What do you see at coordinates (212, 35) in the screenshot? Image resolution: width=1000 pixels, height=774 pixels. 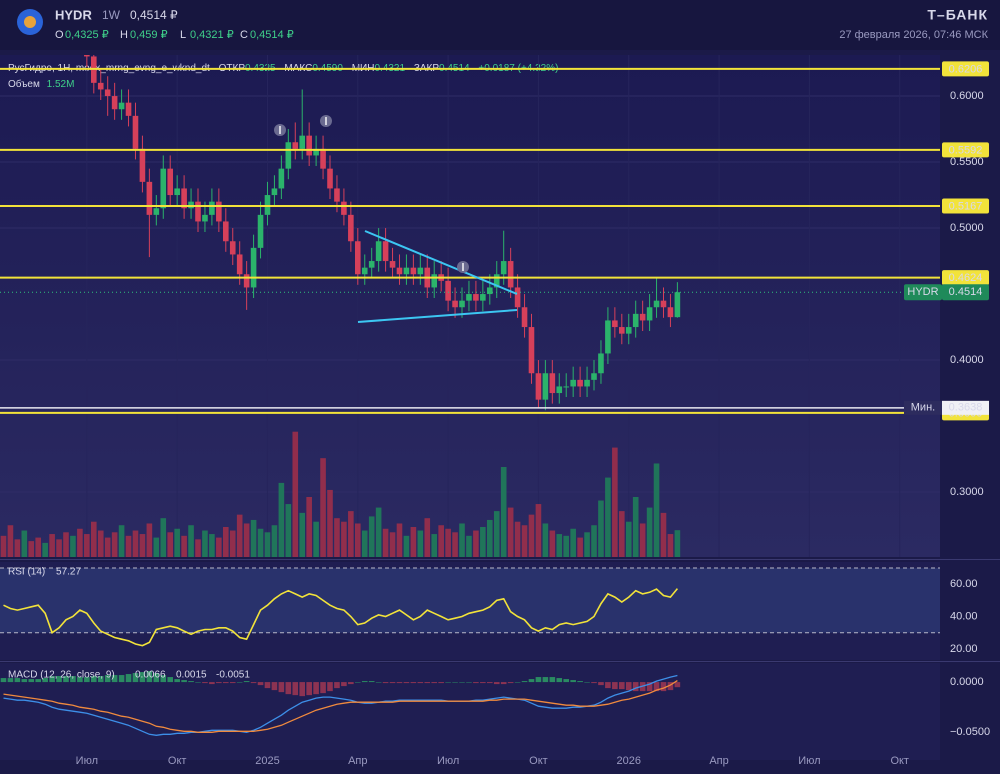 I see `ohlc-value: 0,4321 ₽` at bounding box center [212, 35].